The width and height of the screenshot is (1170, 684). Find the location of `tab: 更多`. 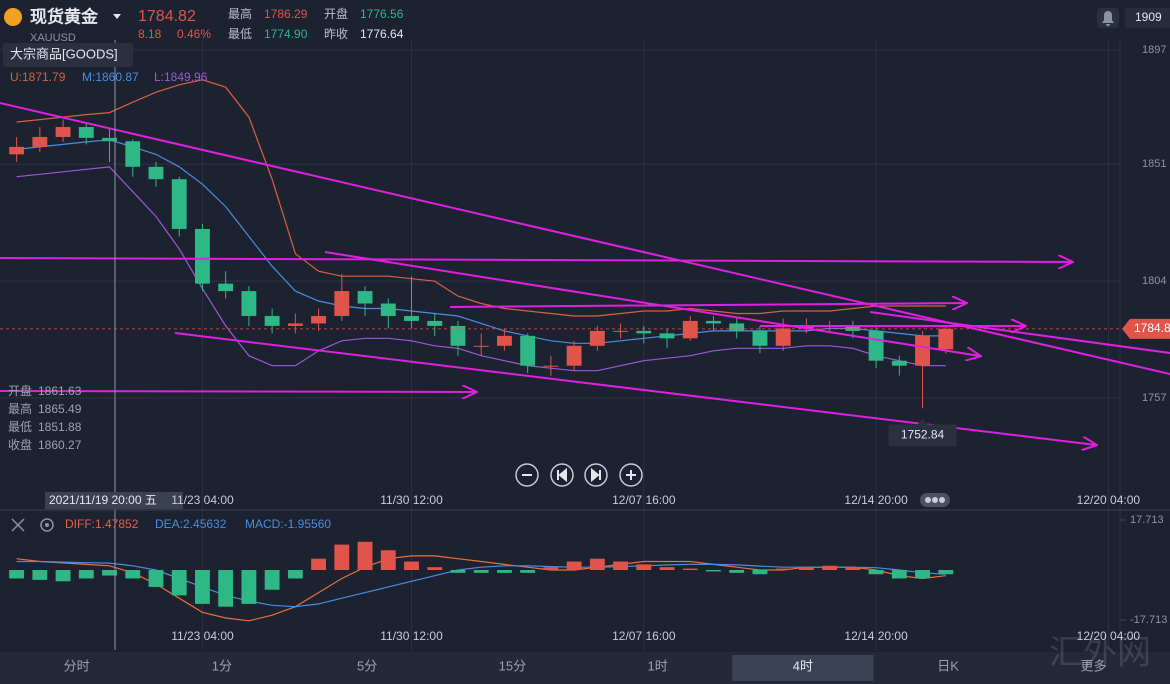

tab: 更多 is located at coordinates (1093, 665).